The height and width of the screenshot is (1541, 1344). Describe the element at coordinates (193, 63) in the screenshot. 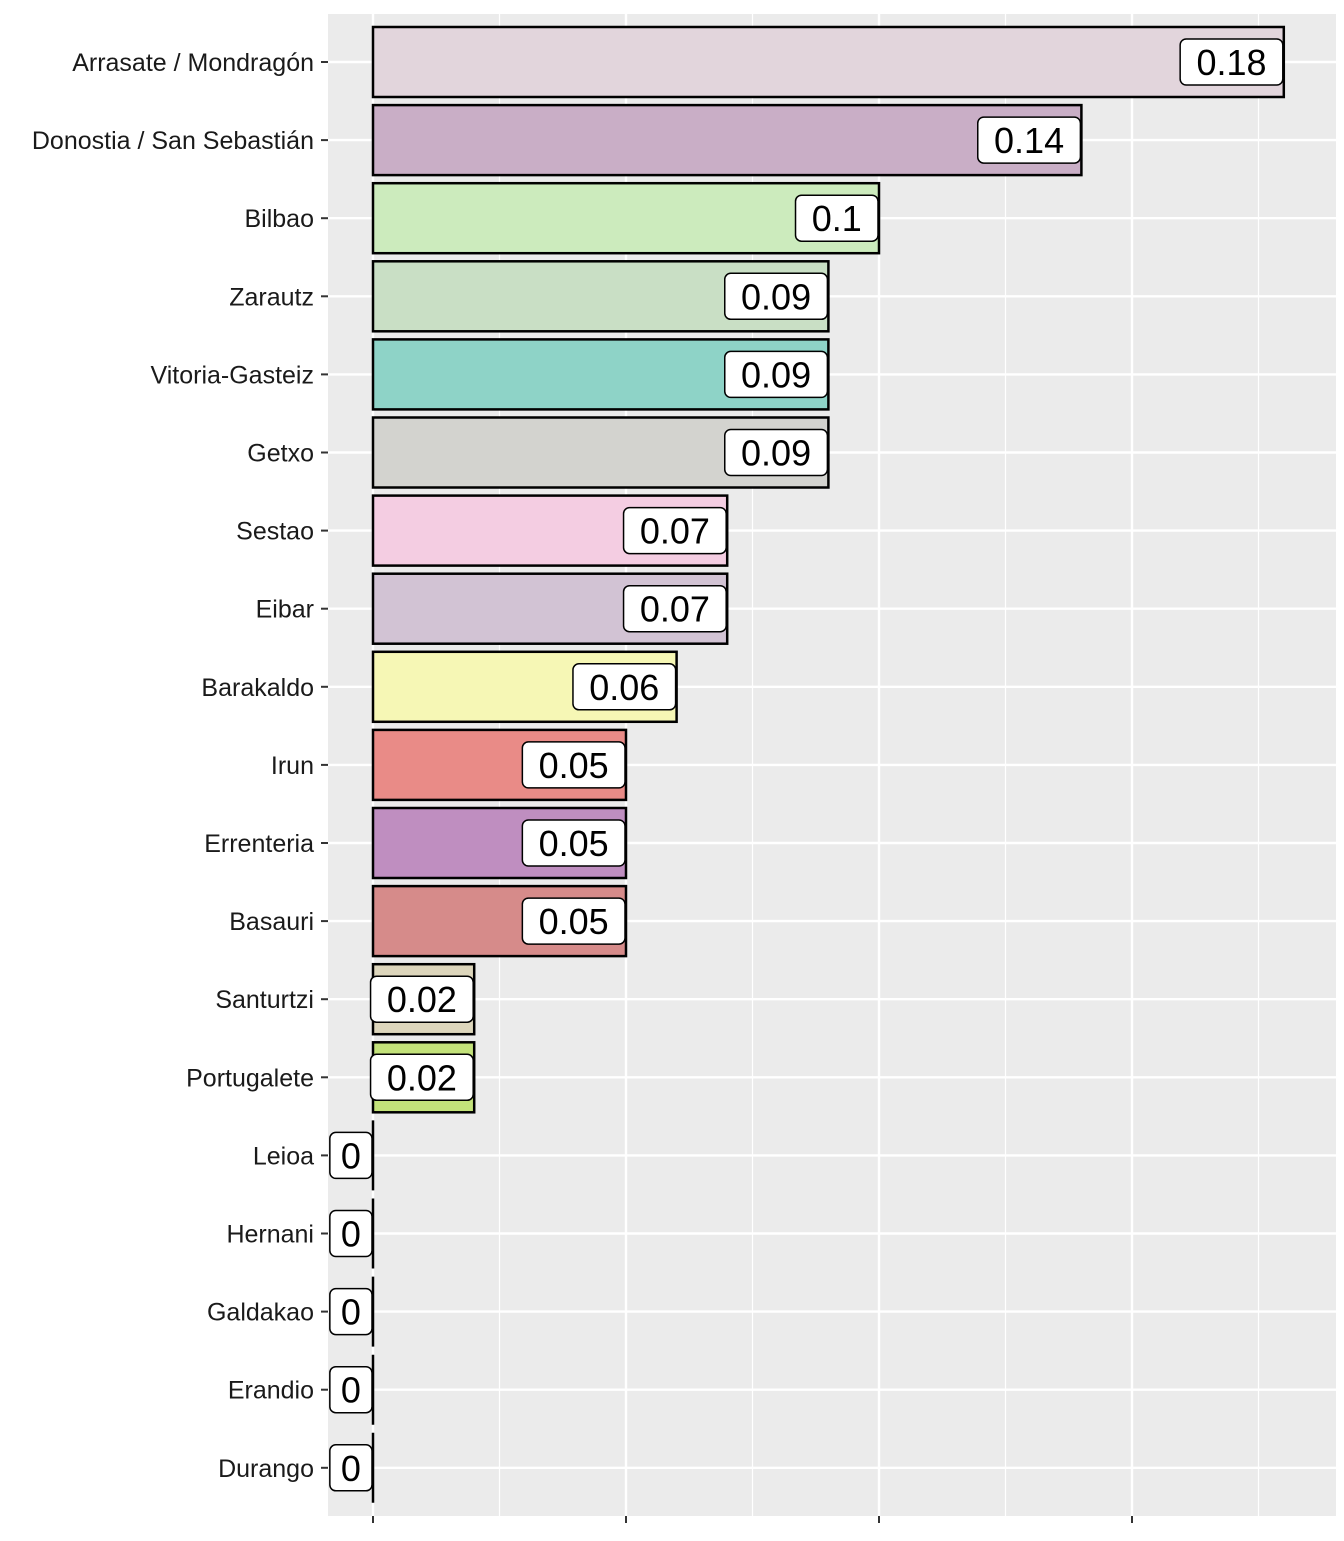

I see `y-tick-label: Arrasate / Mondragón` at that location.